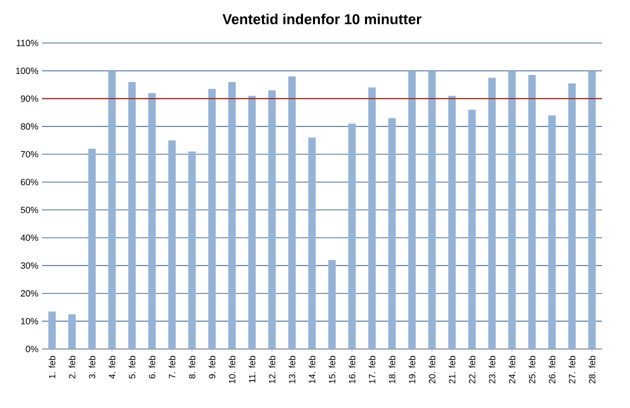 The image size is (630, 408). I want to click on y-tick-label: 10%, so click(29, 321).